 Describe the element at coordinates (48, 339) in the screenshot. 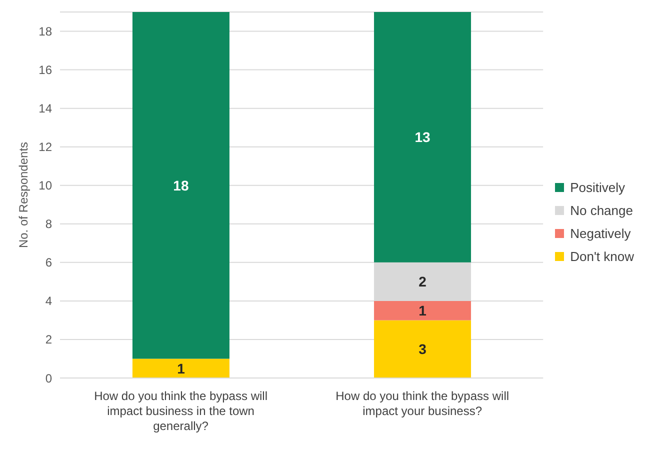

I see `y-tick-label: 2` at that location.